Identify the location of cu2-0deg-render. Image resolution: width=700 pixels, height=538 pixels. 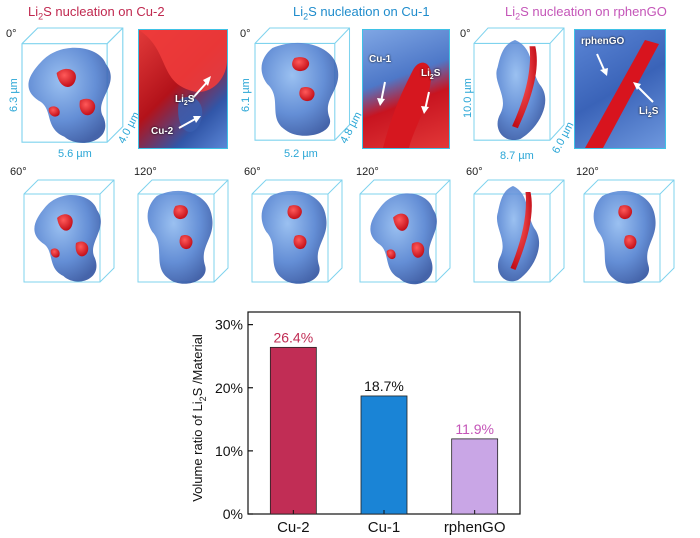
(72, 85).